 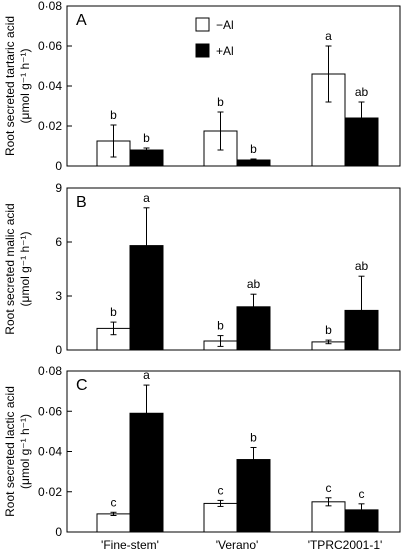 I want to click on legend-label: +Al, so click(x=225, y=51).